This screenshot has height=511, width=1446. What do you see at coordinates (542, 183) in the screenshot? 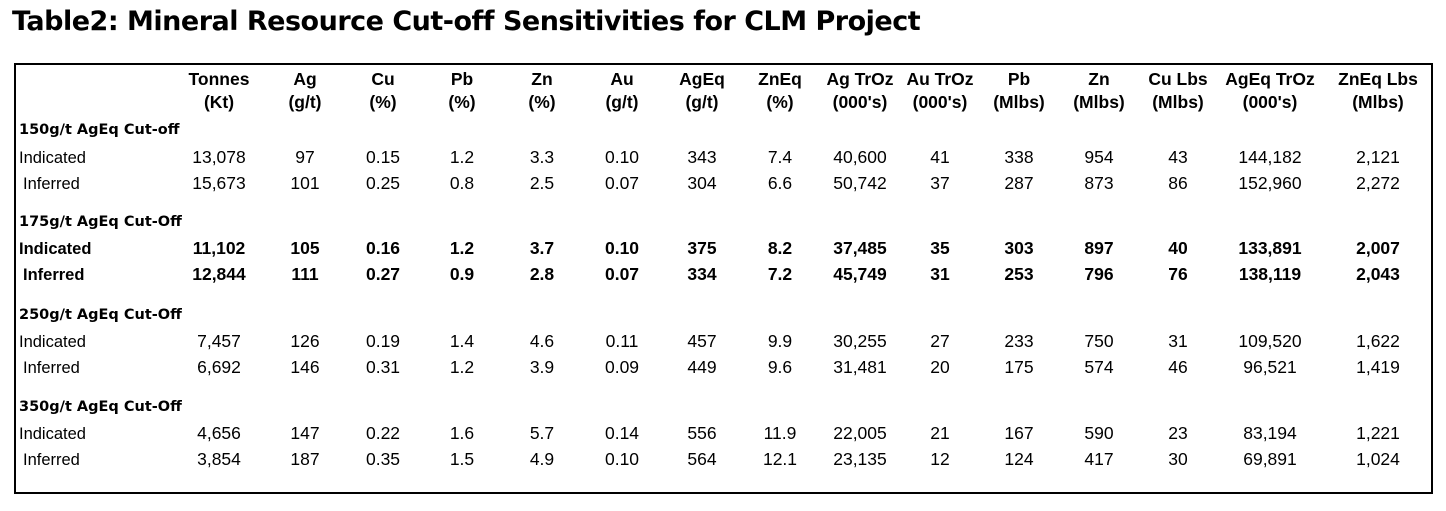
I see `table-cell: 2.5` at bounding box center [542, 183].